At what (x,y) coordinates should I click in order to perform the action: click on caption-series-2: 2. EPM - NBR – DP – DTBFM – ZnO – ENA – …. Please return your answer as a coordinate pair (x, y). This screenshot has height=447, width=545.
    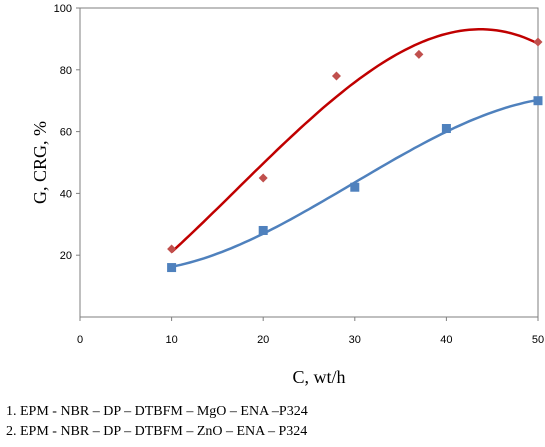
    Looking at the image, I should click on (157, 431).